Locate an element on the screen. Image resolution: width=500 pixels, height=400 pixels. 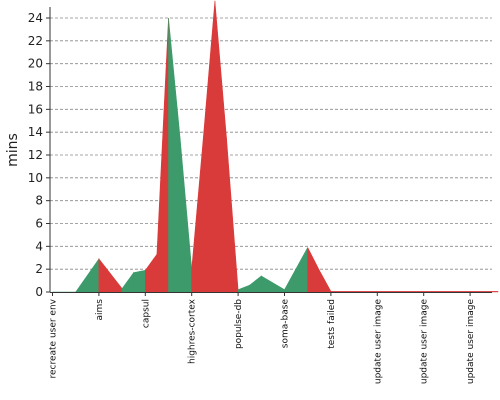
y-tick-label: 18 is located at coordinates (35, 87).